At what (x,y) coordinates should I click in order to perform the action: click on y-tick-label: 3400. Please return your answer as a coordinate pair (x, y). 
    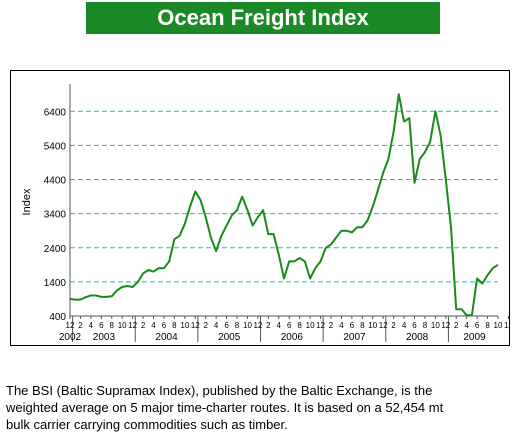
    Looking at the image, I should click on (55, 215).